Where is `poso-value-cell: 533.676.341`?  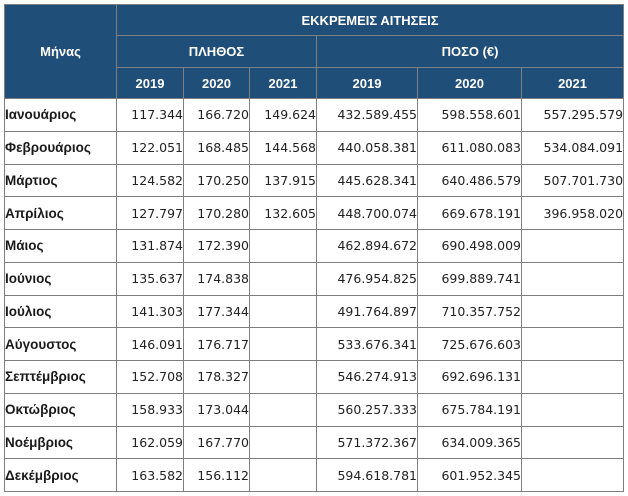 poso-value-cell: 533.676.341 is located at coordinates (367, 344).